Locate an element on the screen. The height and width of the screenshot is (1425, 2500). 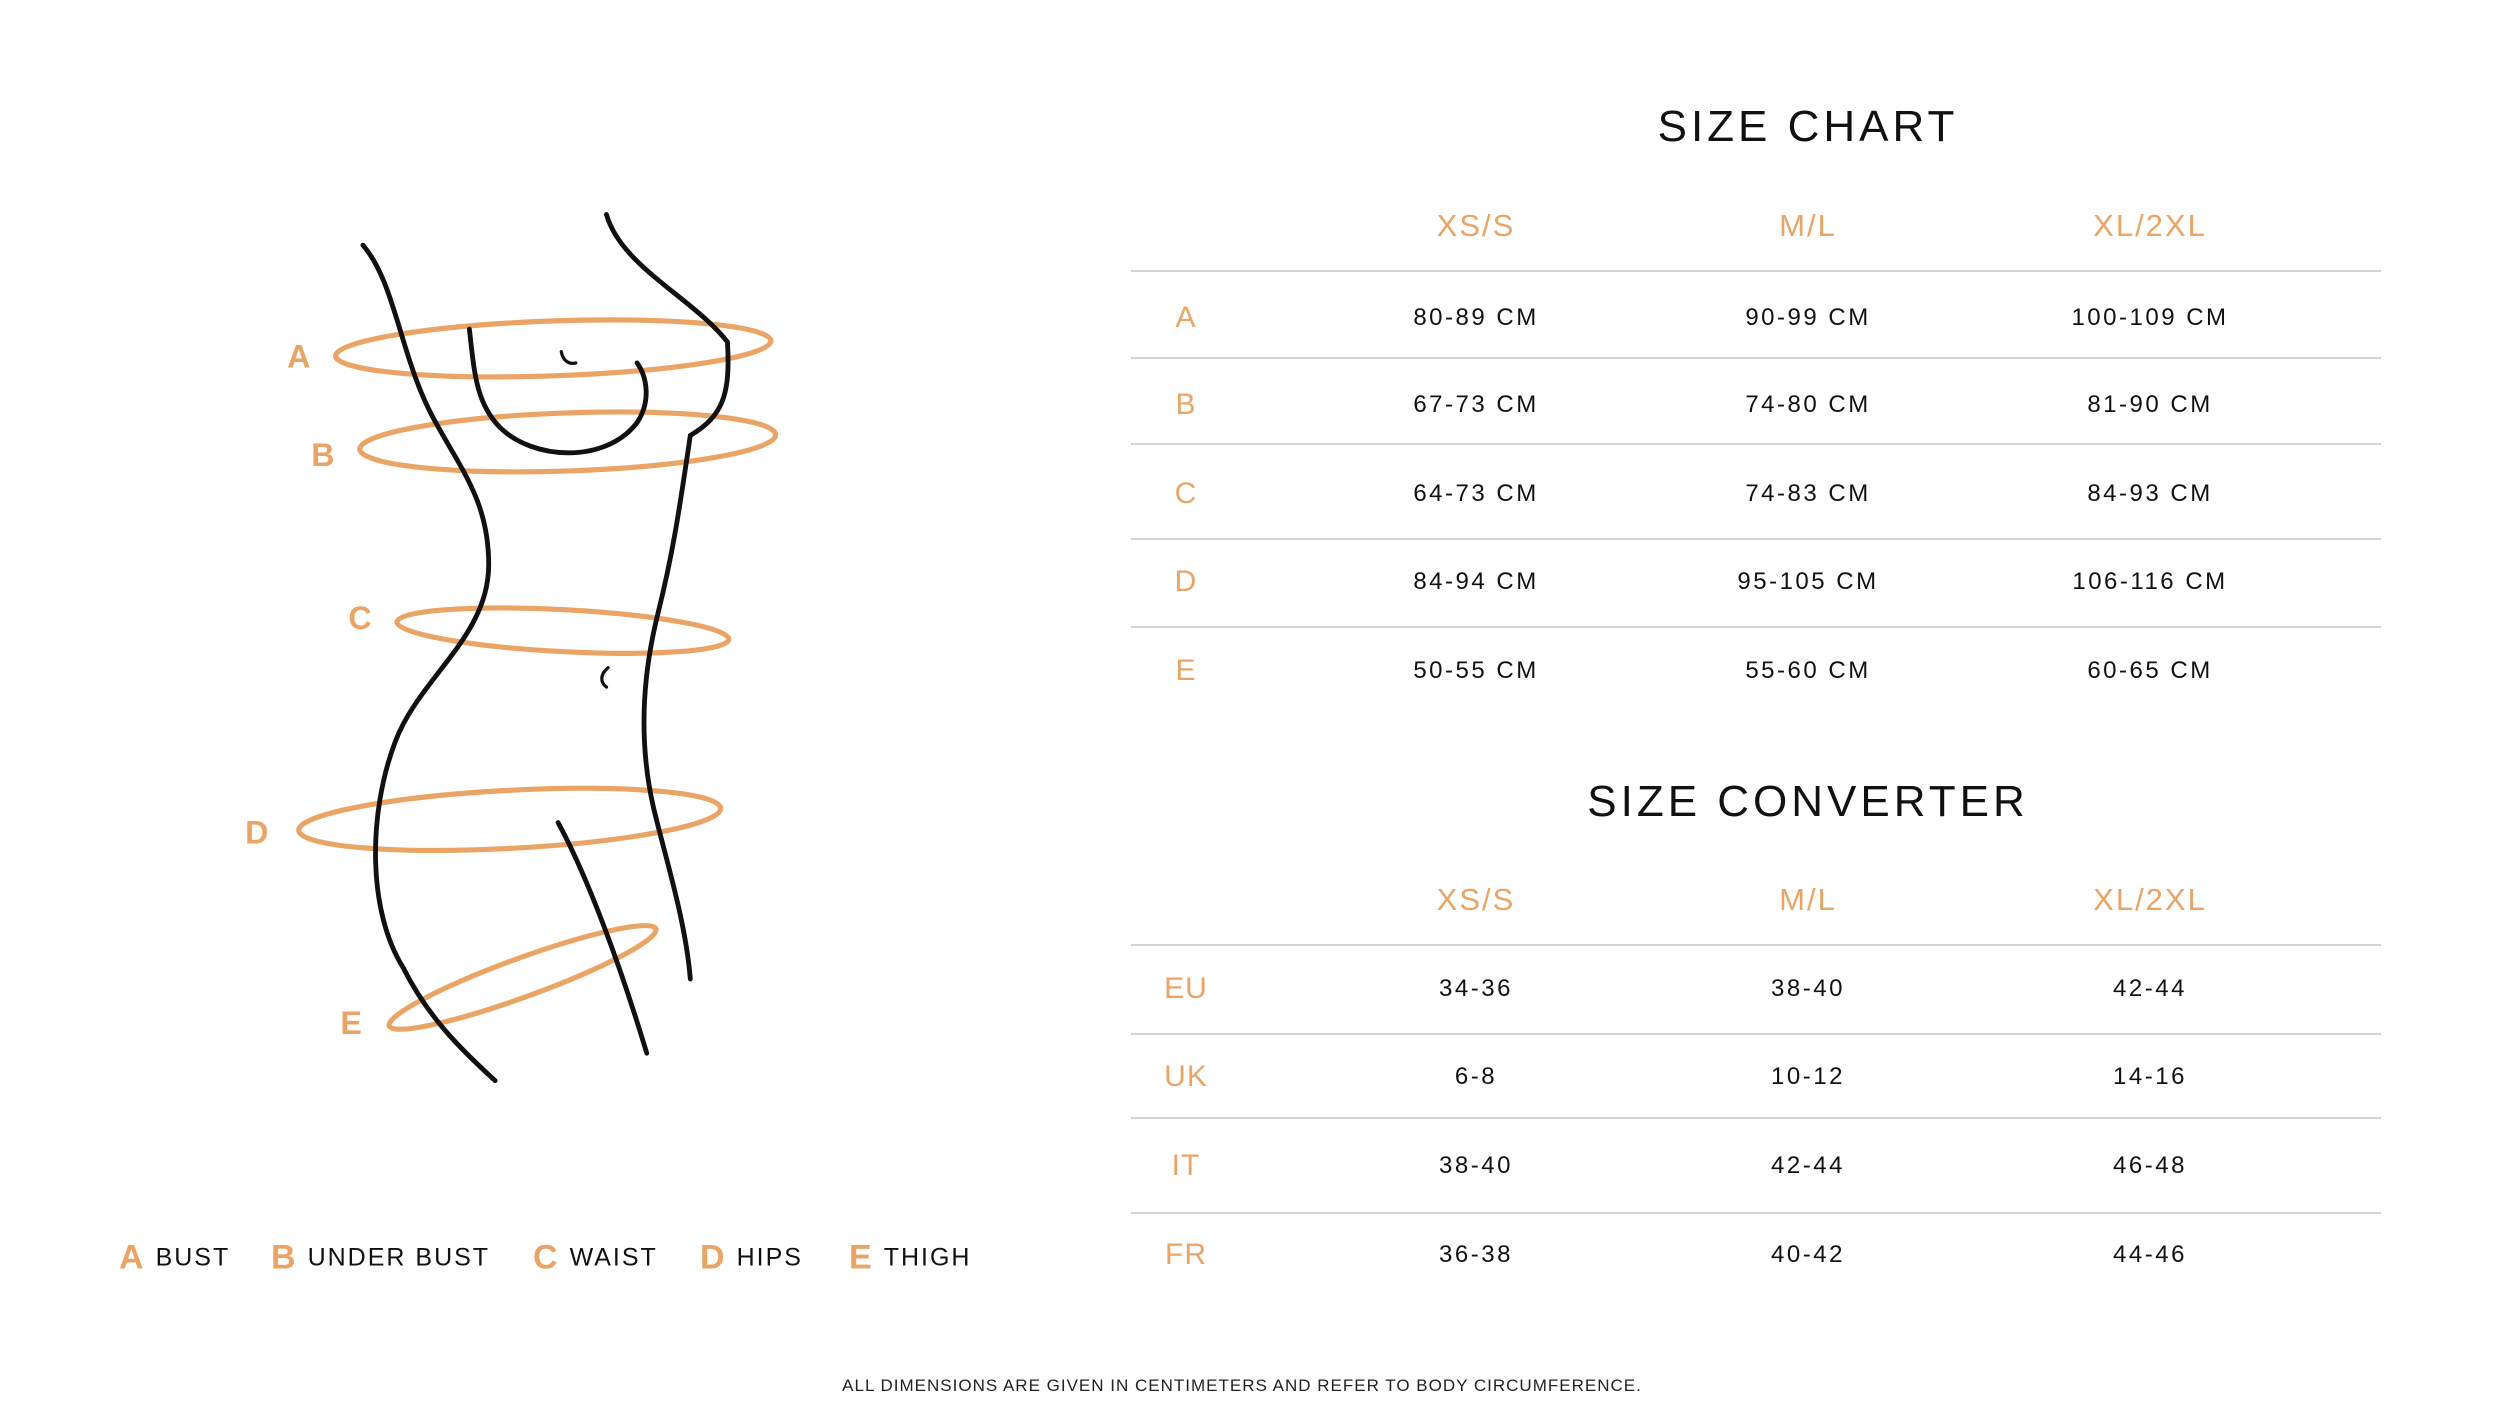
legend-item-bust: A BUST is located at coordinates (174, 1258).